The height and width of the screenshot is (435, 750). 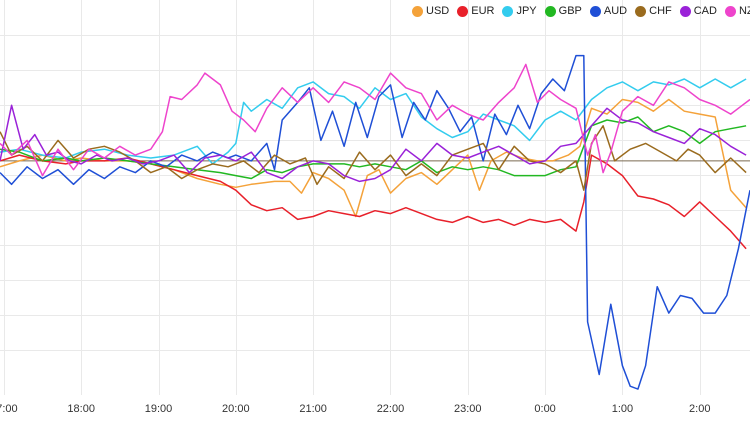 I want to click on legend: USD EUR JPY GBP AUD CHF CAD NZD, so click(x=581, y=11).